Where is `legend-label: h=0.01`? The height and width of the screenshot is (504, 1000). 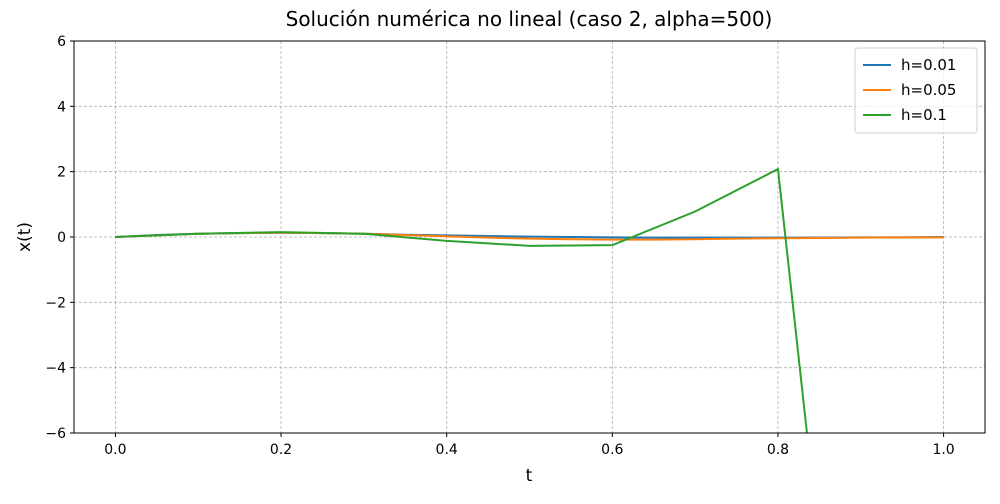
legend-label: h=0.01 is located at coordinates (928, 65).